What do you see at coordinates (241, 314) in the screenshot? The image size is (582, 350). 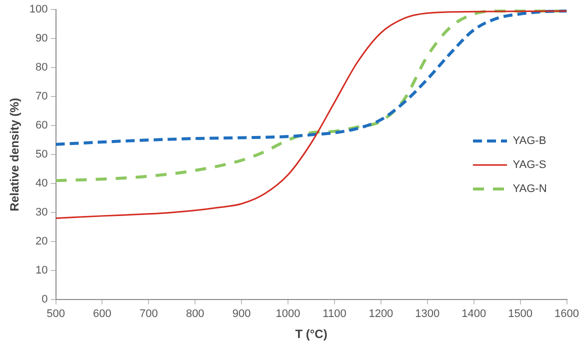 I see `x-tick-label: 900` at bounding box center [241, 314].